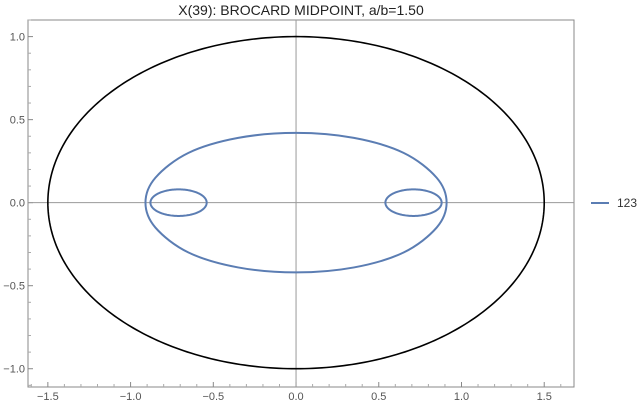 Image resolution: width=643 pixels, height=406 pixels. Describe the element at coordinates (14, 370) in the screenshot. I see `y-tick-label: −1.0` at that location.